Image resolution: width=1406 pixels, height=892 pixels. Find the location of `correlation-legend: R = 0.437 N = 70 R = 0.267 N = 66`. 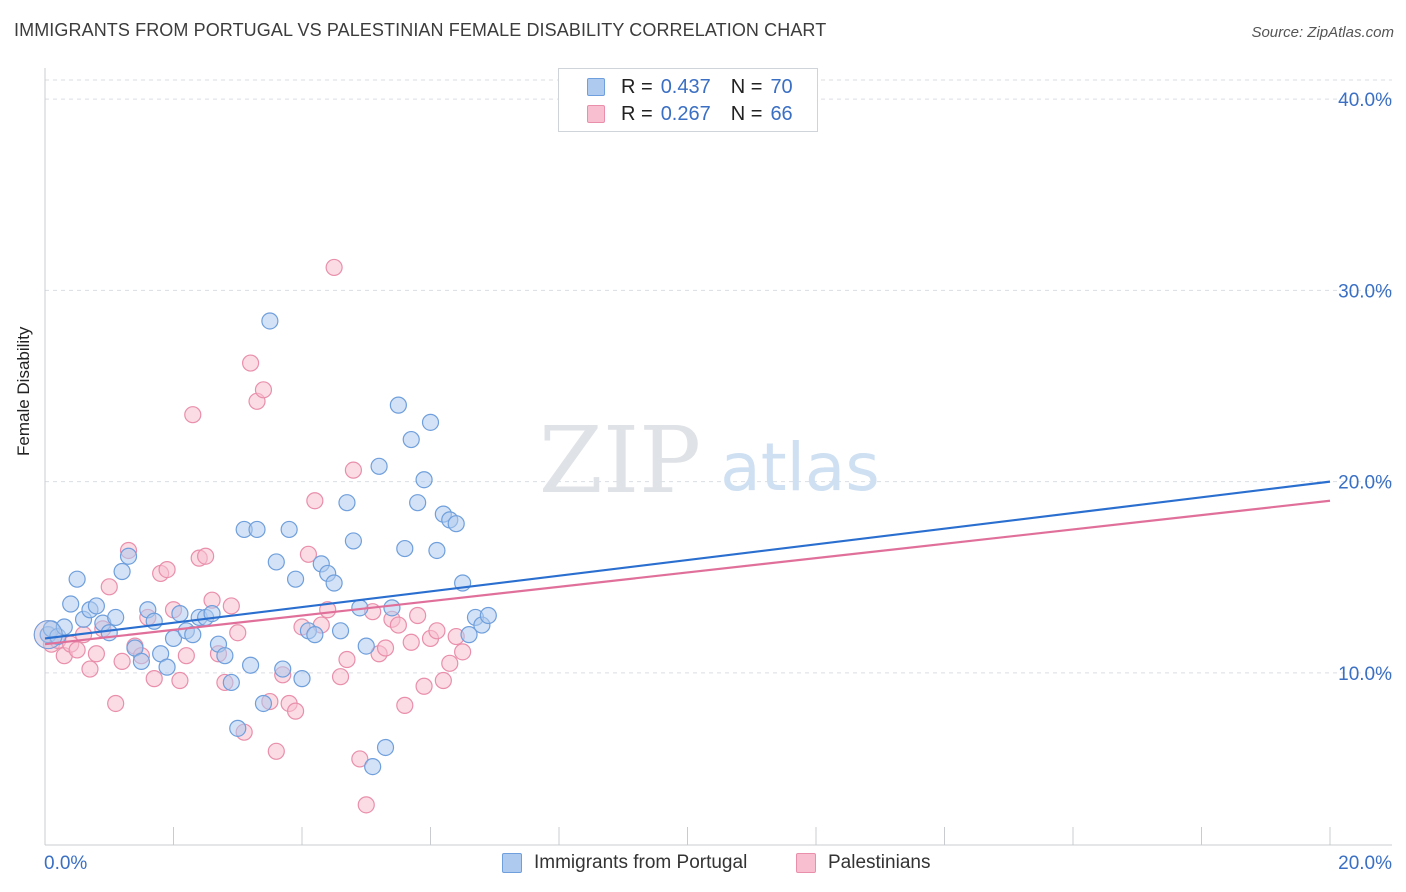

correlation-legend: R = 0.437 N = 70 R = 0.267 N = 66 is located at coordinates (688, 100).